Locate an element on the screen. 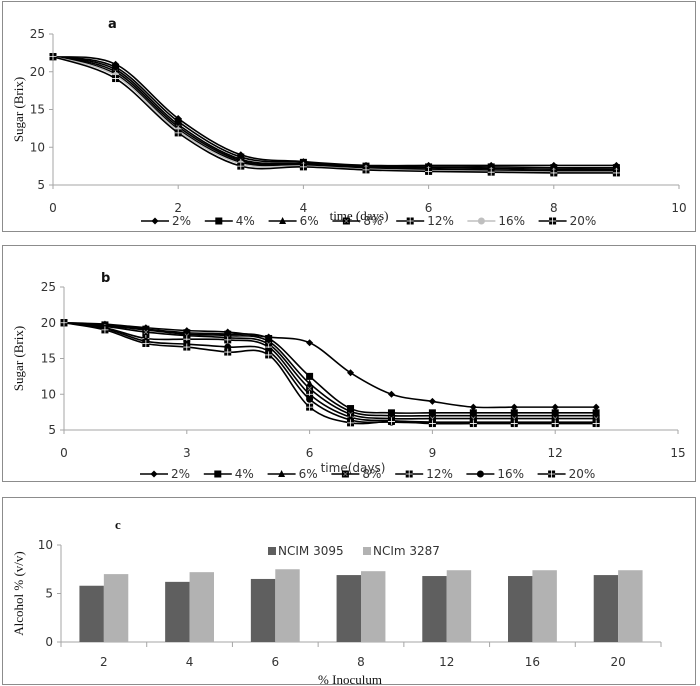 This screenshot has height=686, width=700. legend-label: 6% is located at coordinates (308, 474).